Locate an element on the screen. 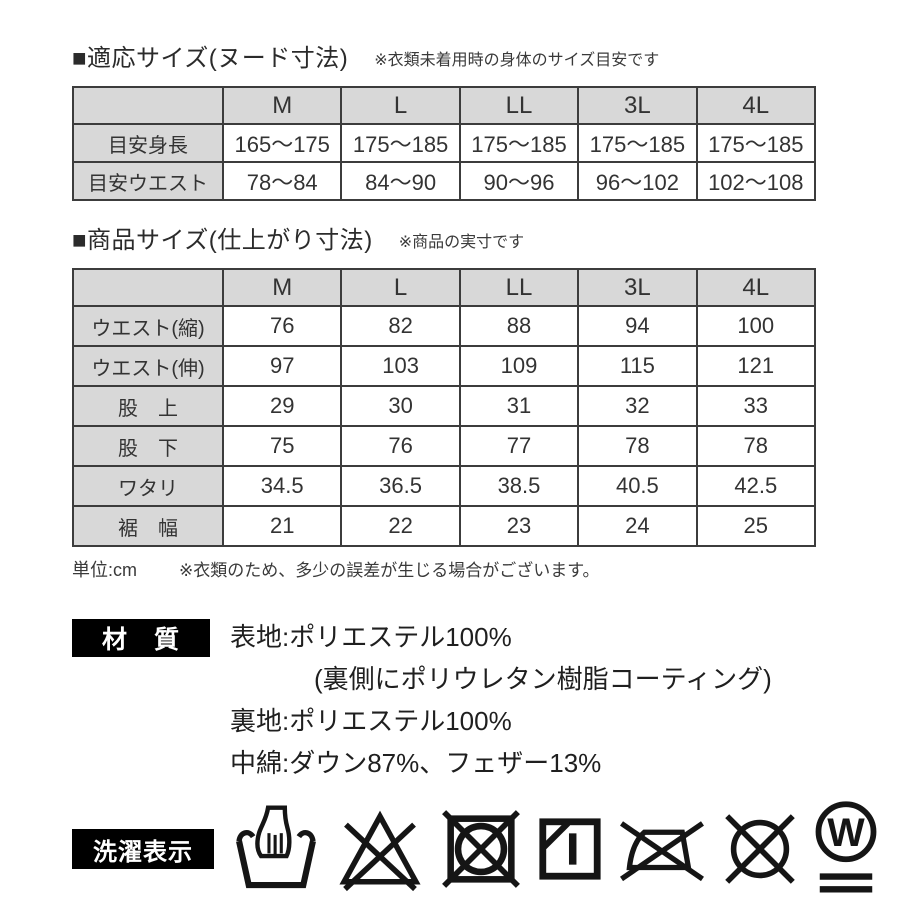 The image size is (900, 900). unit-label: 単位:cm is located at coordinates (104, 570).